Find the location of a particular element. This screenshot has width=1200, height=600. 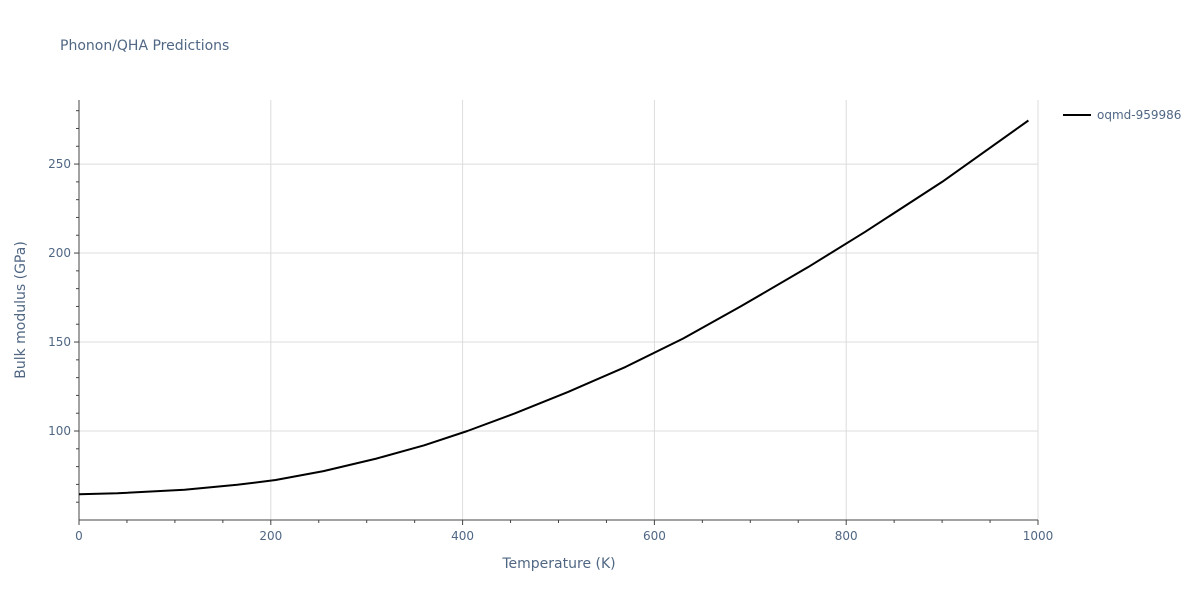

x-axis-title: Temperature (K) is located at coordinates (558, 564).